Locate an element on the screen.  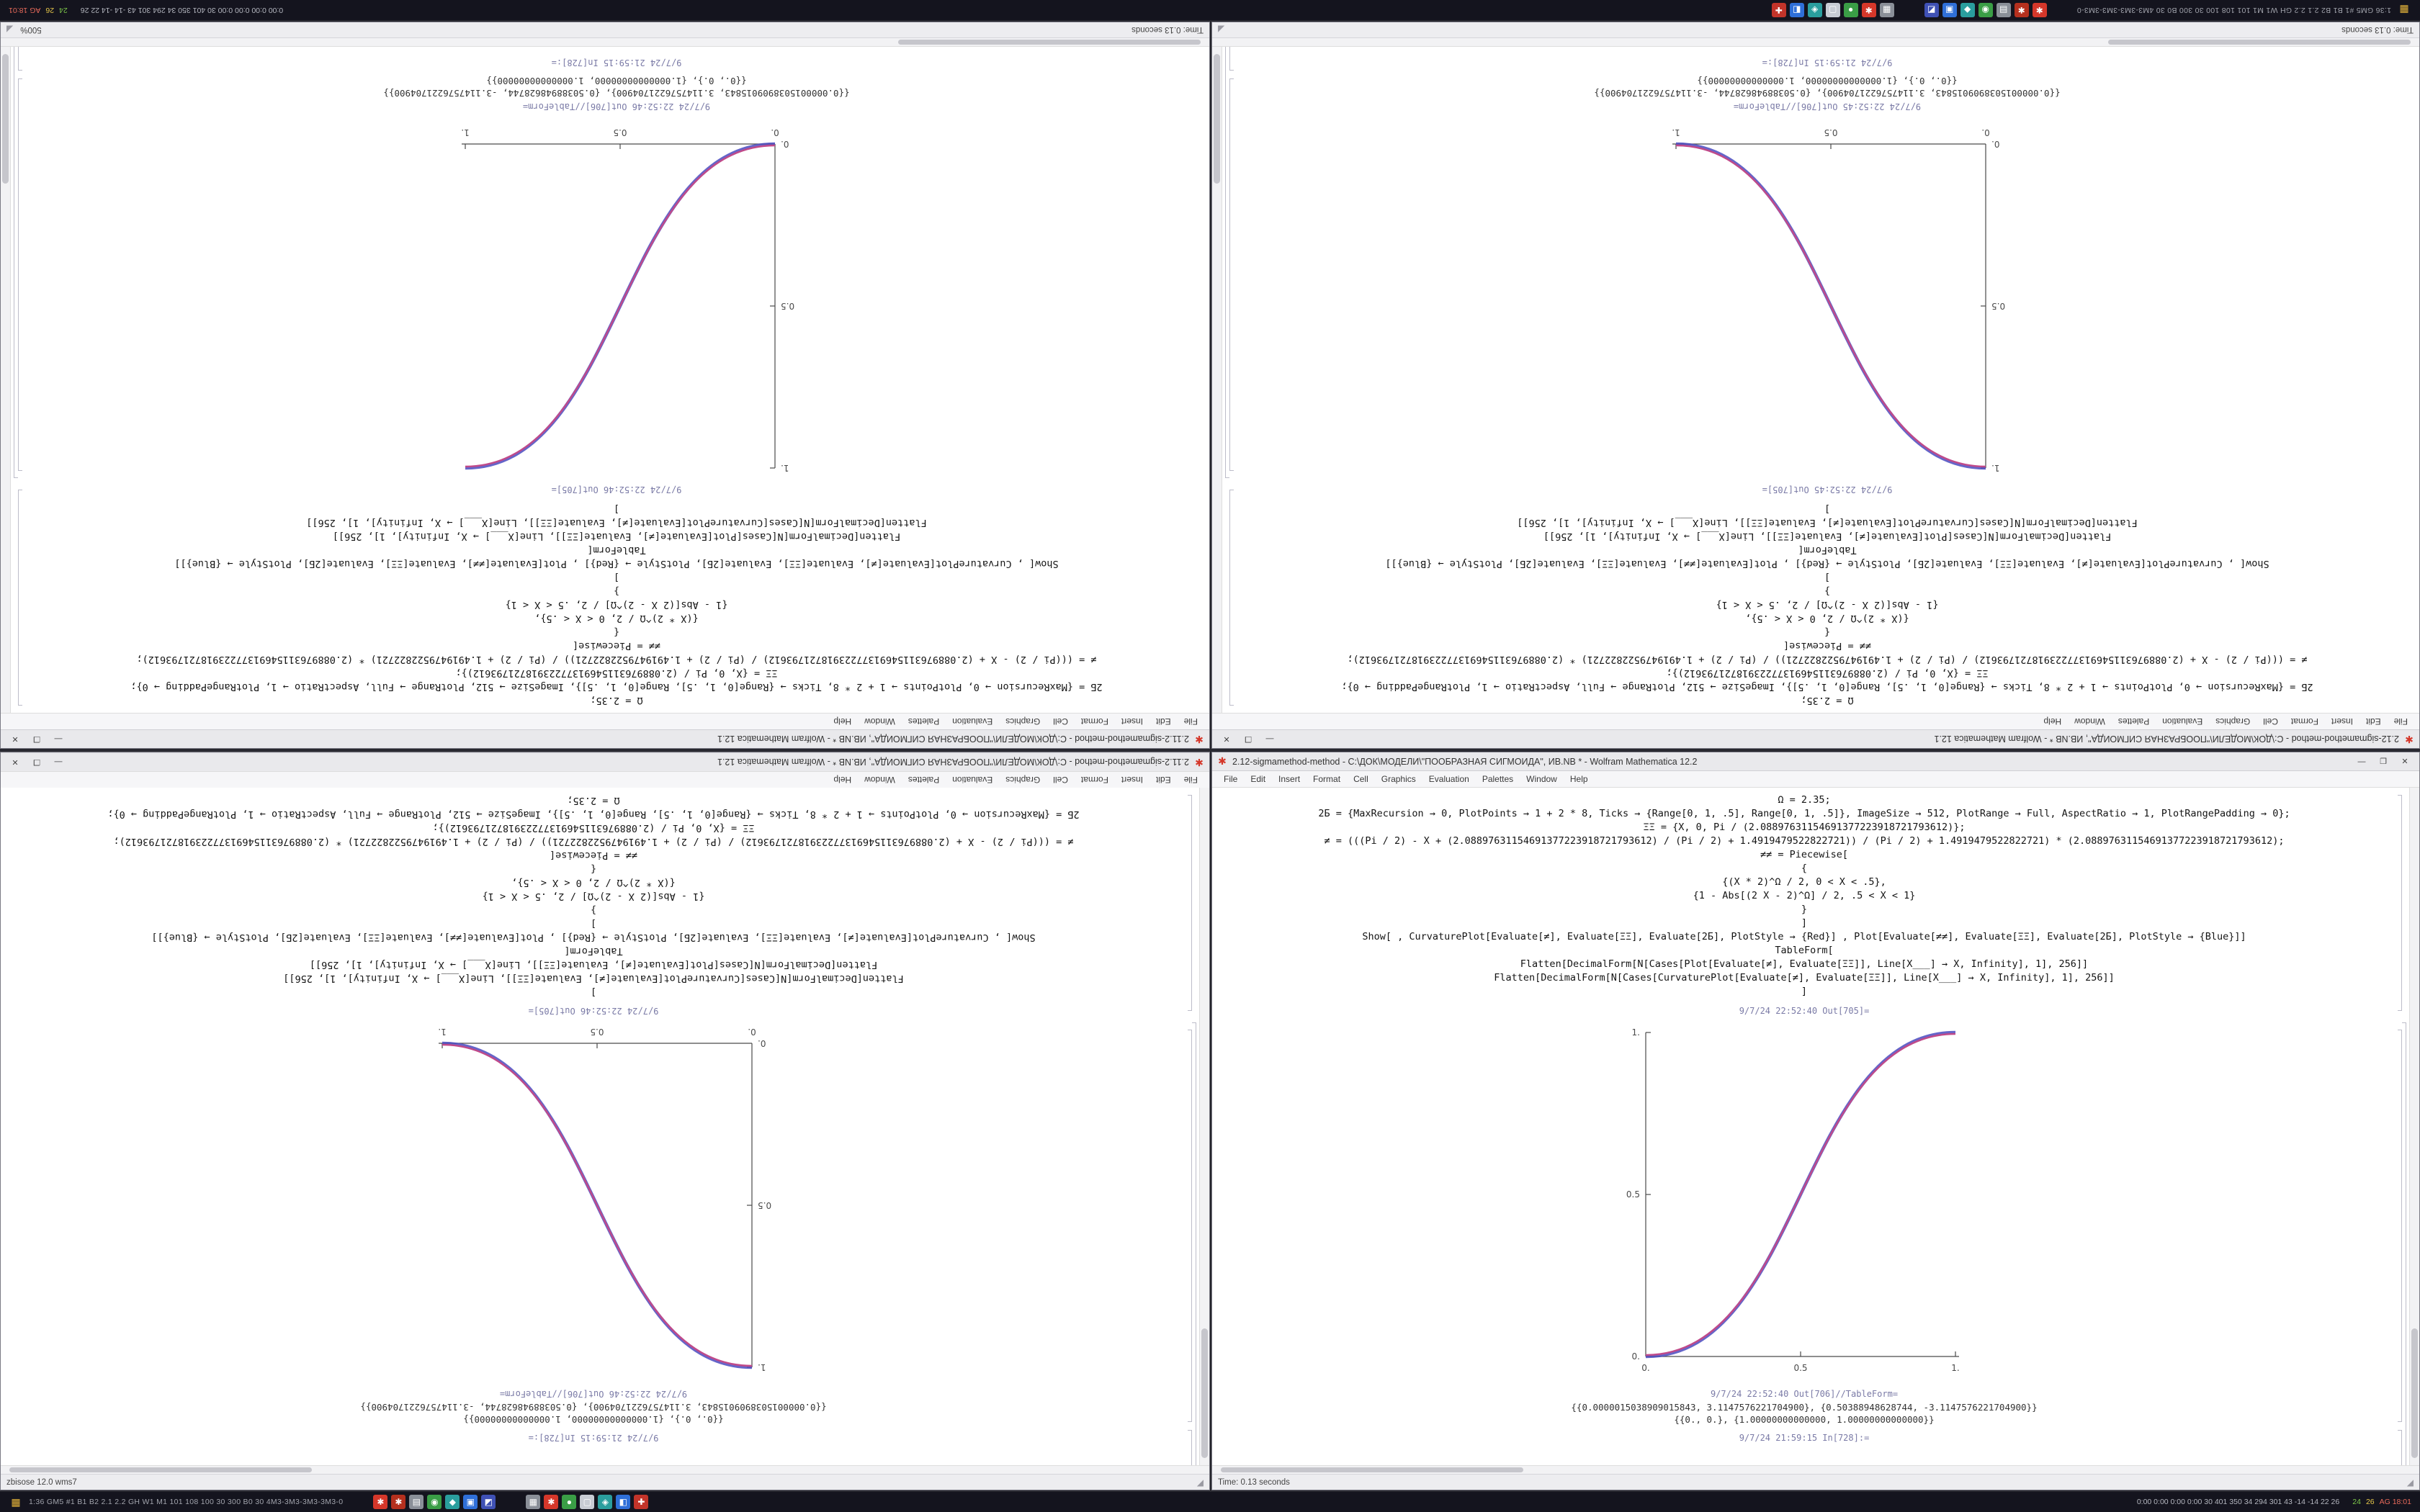
indigo-app-icon: ◩ is located at coordinates (489, 1502).